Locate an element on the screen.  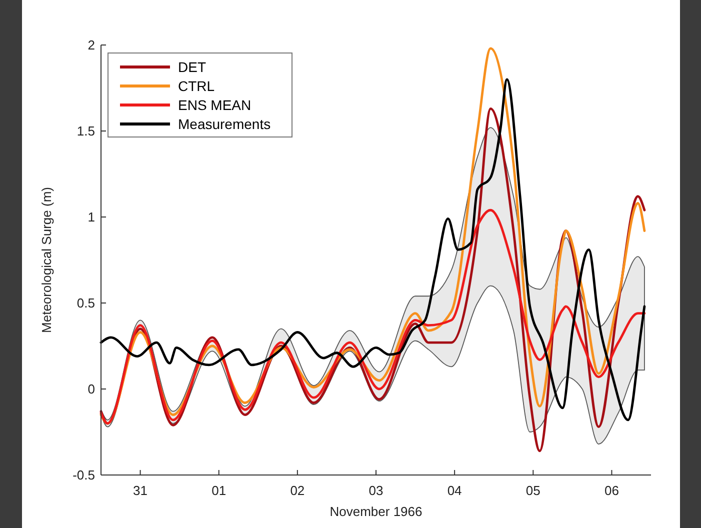
x-tick-label: 04 is located at coordinates (454, 490).